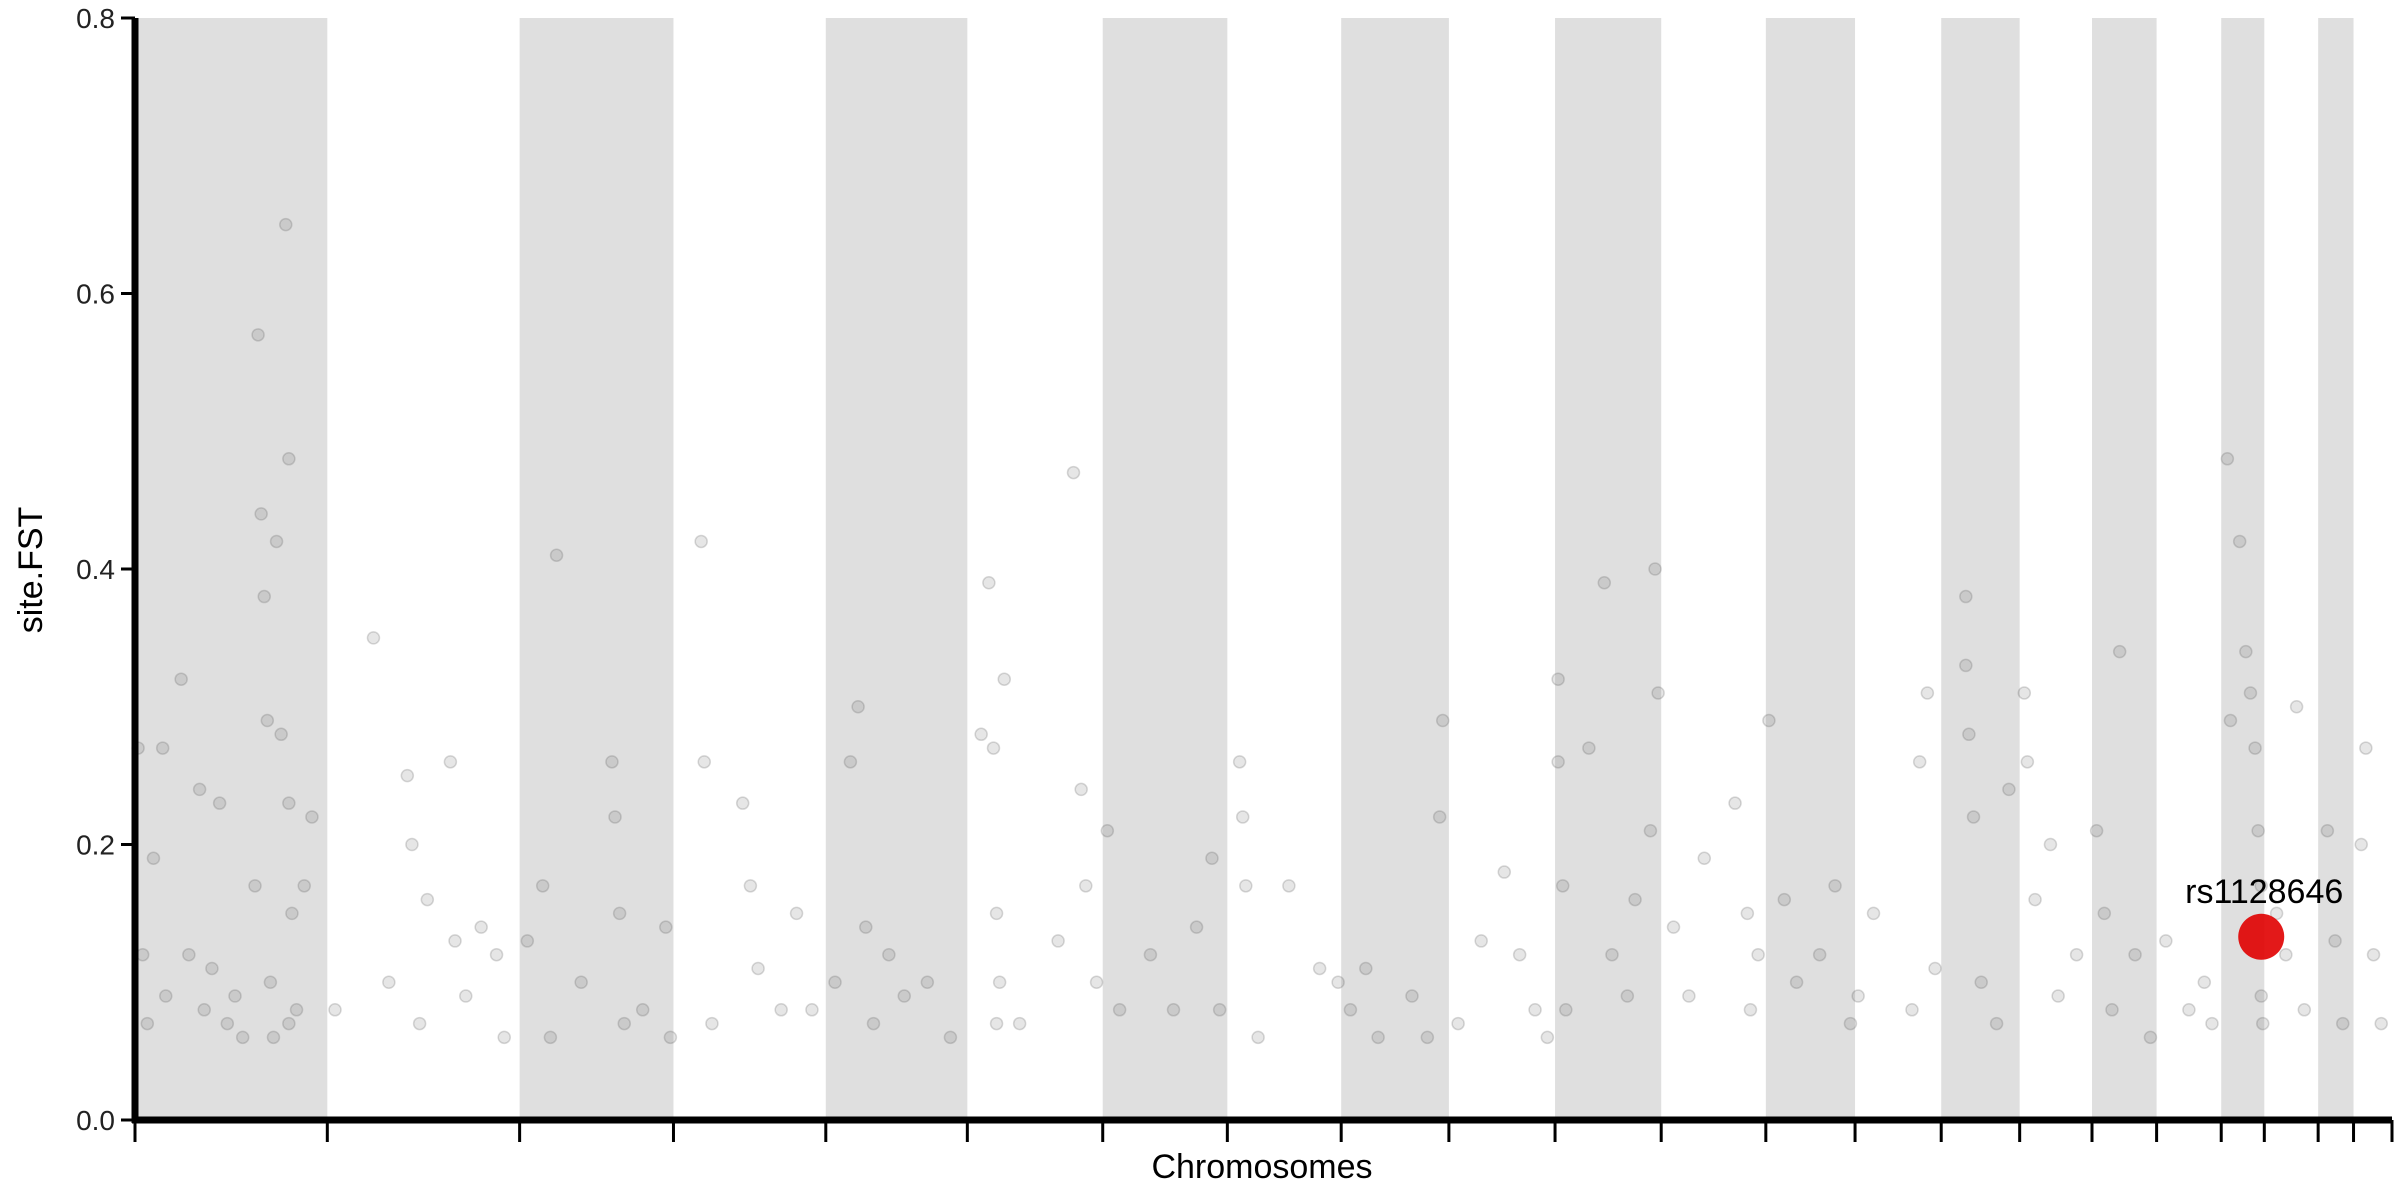 Image resolution: width=2400 pixels, height=1200 pixels. Describe the element at coordinates (1261, 1167) in the screenshot. I see `x-axis-title: Chromosomes` at that location.